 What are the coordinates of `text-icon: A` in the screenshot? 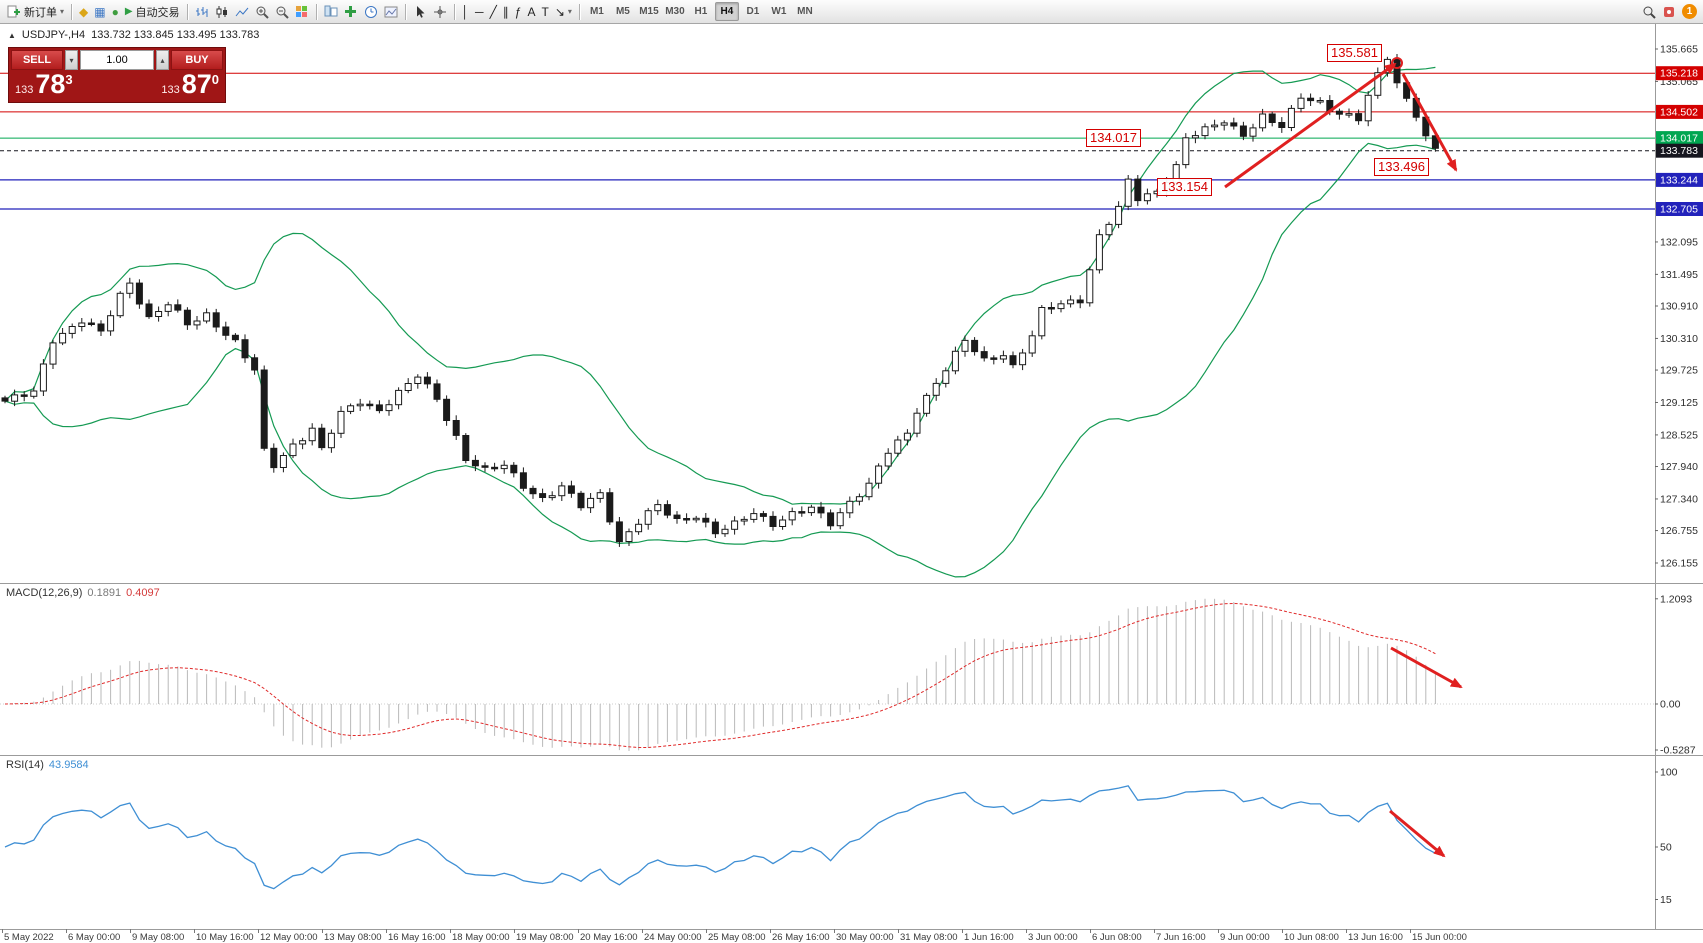 It's located at (531, 11).